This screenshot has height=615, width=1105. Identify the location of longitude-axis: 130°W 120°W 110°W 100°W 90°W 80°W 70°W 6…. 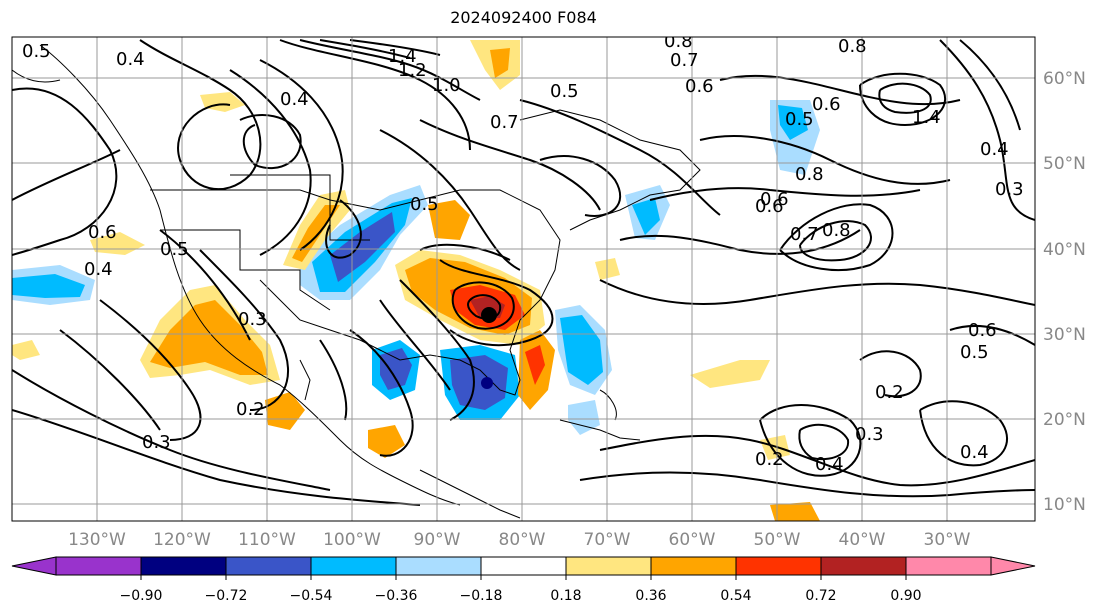
(519, 540).